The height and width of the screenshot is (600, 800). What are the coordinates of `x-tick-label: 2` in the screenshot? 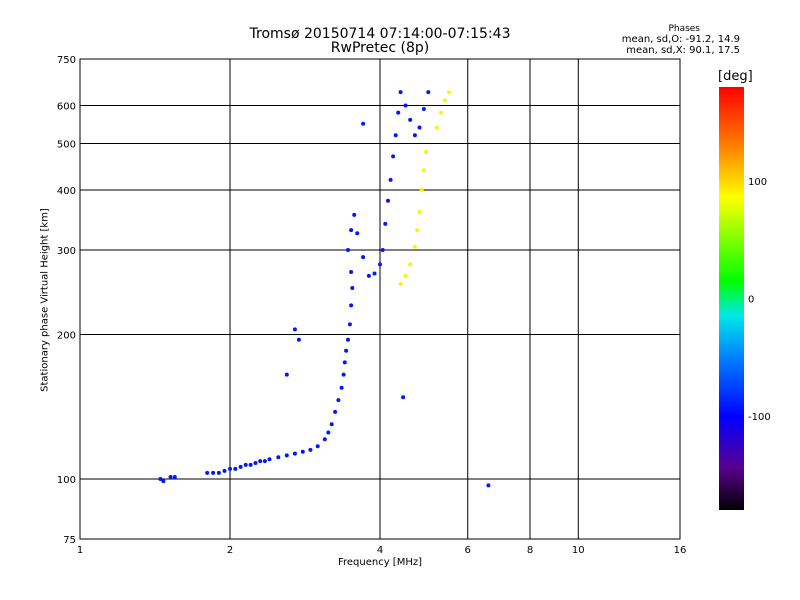 It's located at (230, 550).